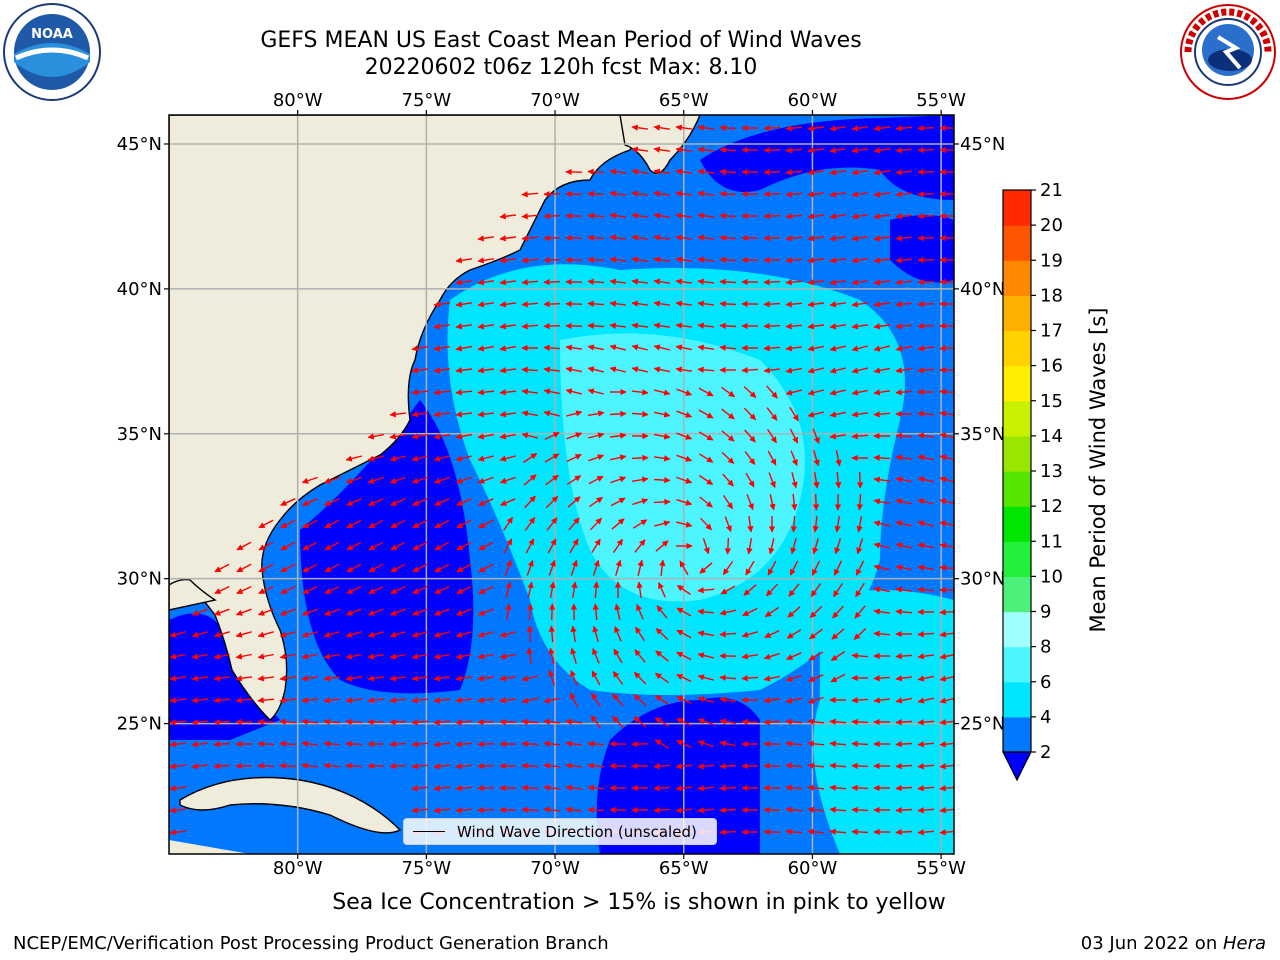 The height and width of the screenshot is (960, 1280). Describe the element at coordinates (827, 157) in the screenshot. I see `dark-blue-region-nw` at that location.